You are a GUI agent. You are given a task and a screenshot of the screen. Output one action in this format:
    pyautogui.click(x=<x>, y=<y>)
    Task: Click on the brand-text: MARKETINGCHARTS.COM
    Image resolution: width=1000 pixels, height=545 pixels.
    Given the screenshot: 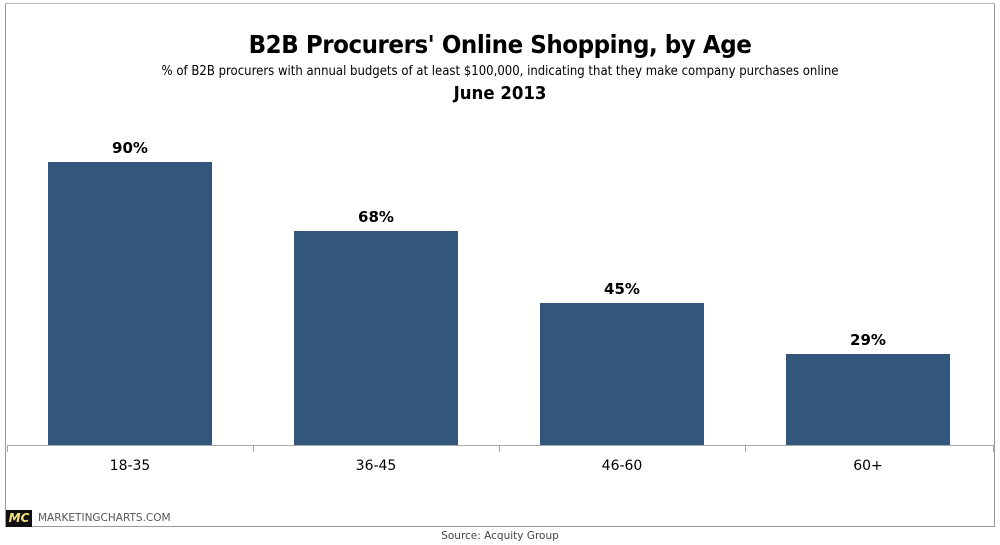 What is the action you would take?
    pyautogui.click(x=104, y=518)
    